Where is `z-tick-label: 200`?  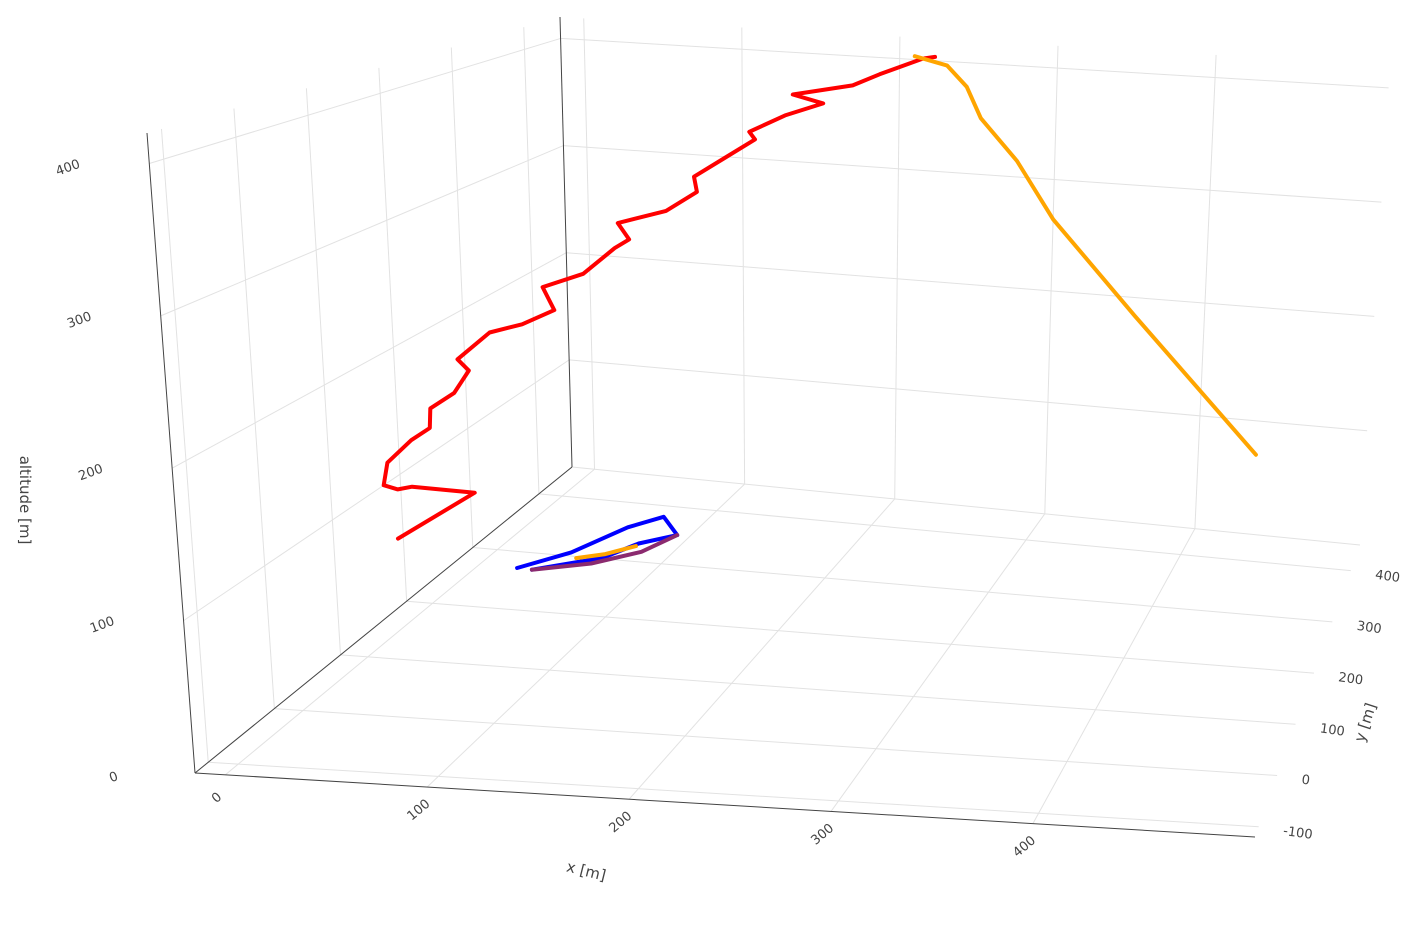
z-tick-label: 200 is located at coordinates (91, 473).